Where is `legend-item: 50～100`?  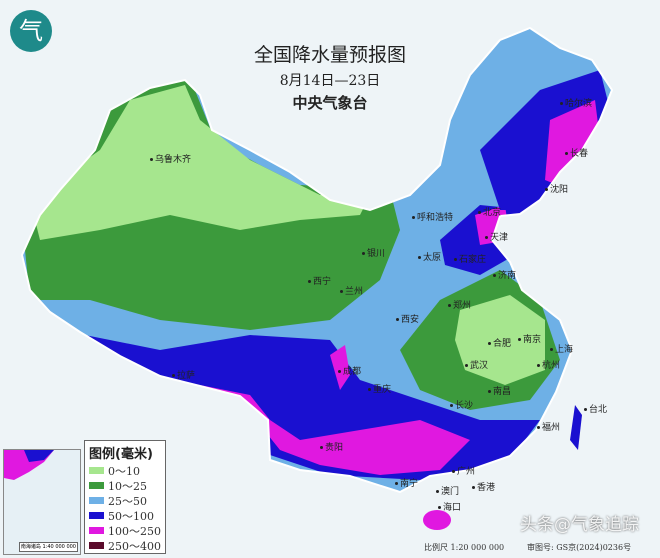 legend-item: 50～100 is located at coordinates (125, 515).